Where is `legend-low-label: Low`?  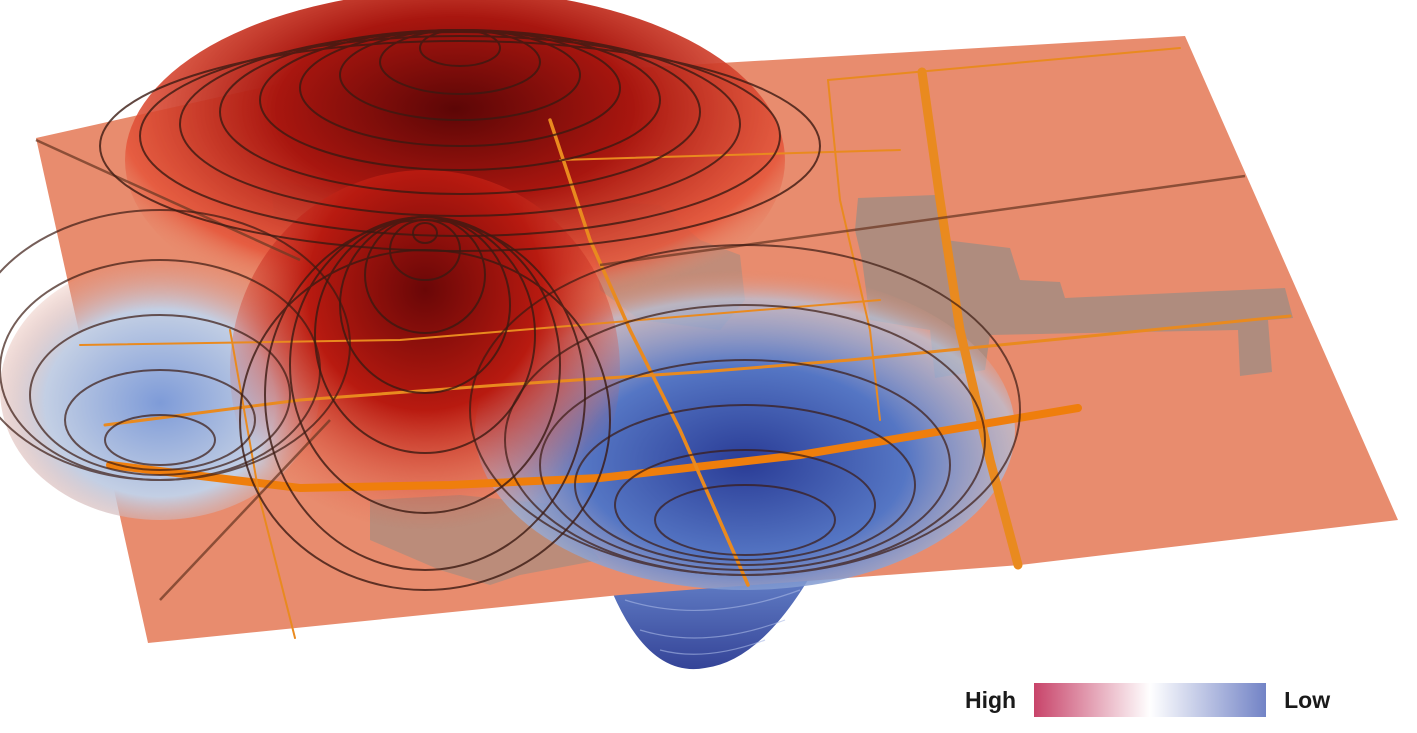 legend-low-label: Low is located at coordinates (1307, 699).